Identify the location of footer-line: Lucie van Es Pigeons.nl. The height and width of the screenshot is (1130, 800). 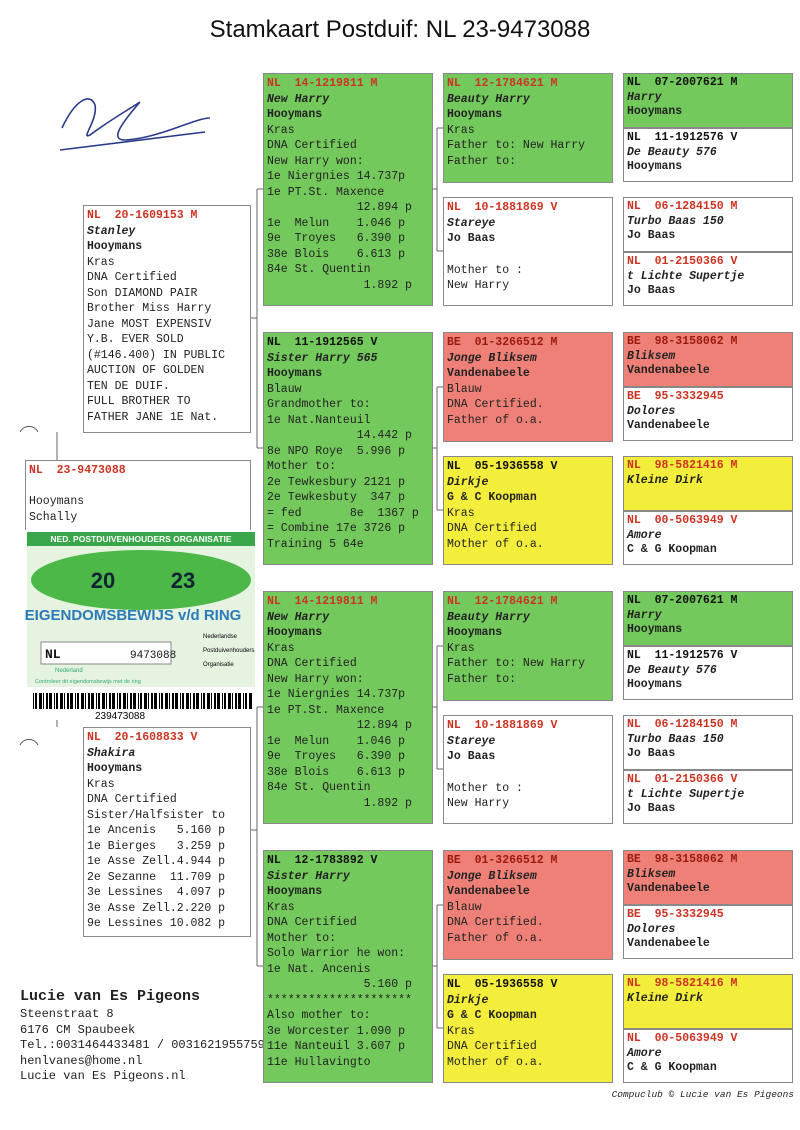
(103, 1076).